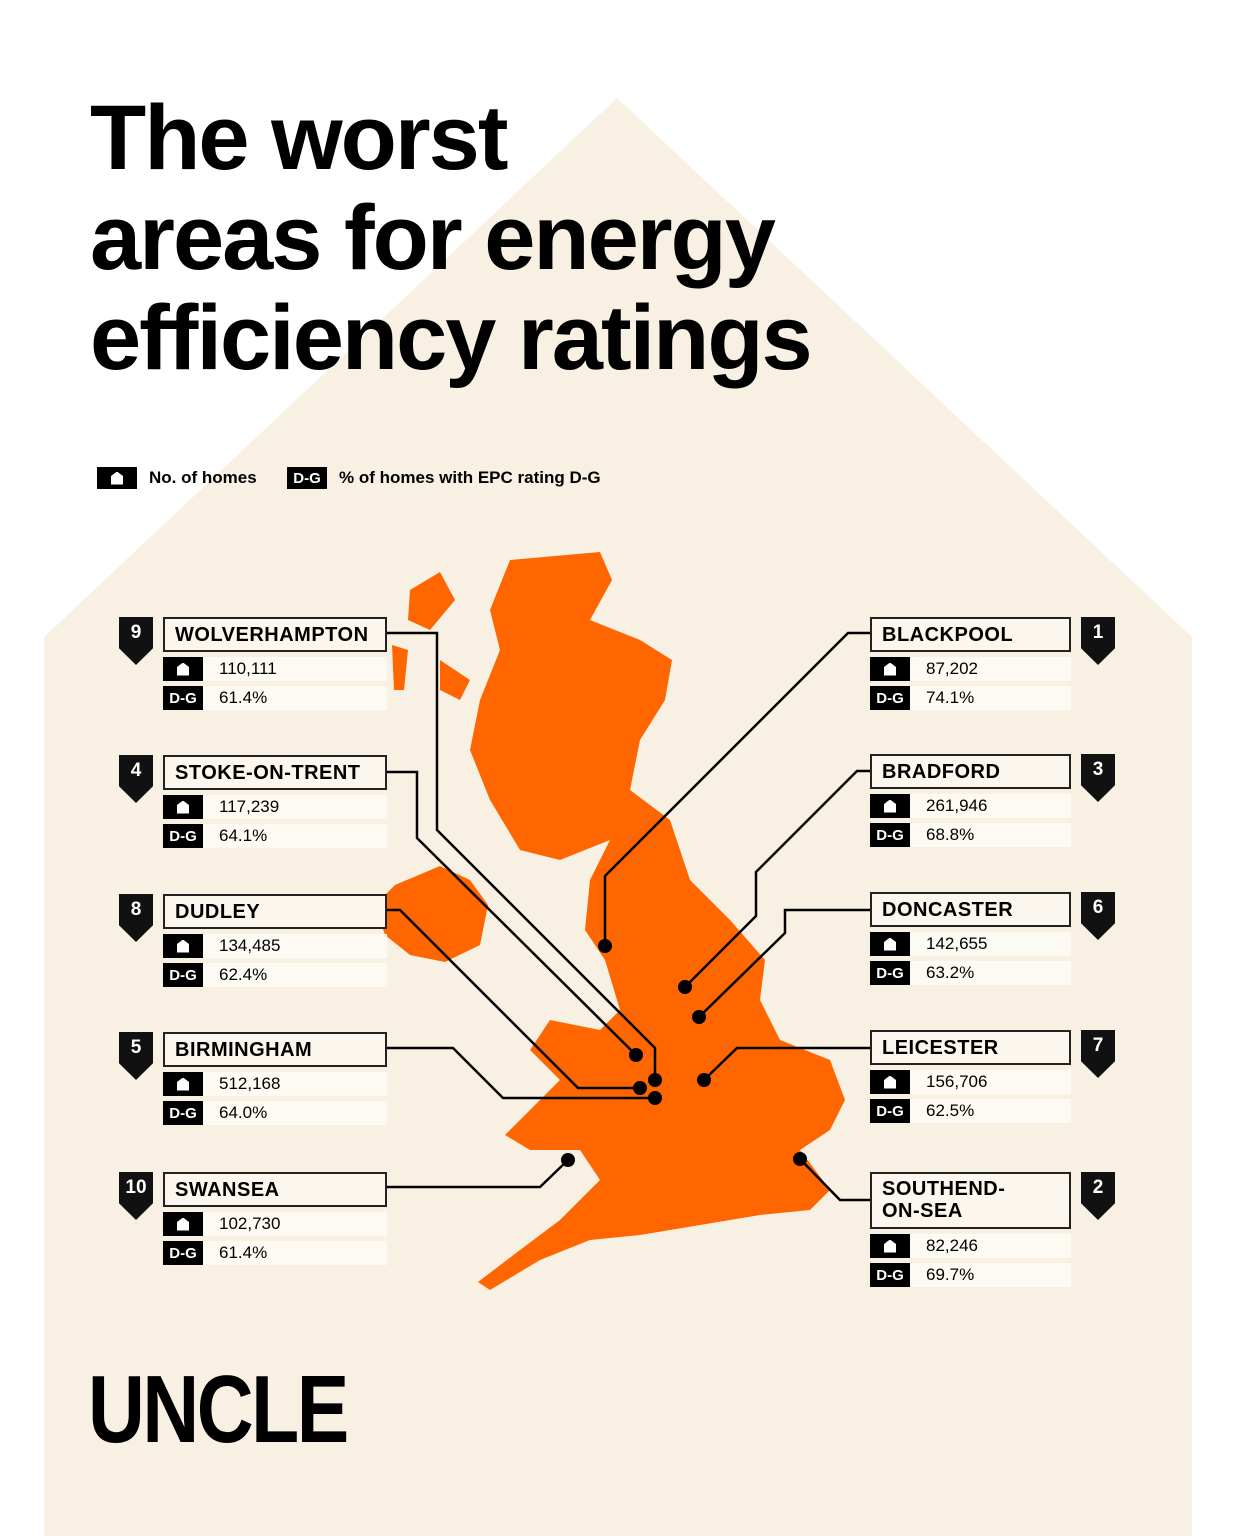 Image resolution: width=1239 pixels, height=1536 pixels. Describe the element at coordinates (431, 636) in the screenshot. I see `scottish-islands` at that location.